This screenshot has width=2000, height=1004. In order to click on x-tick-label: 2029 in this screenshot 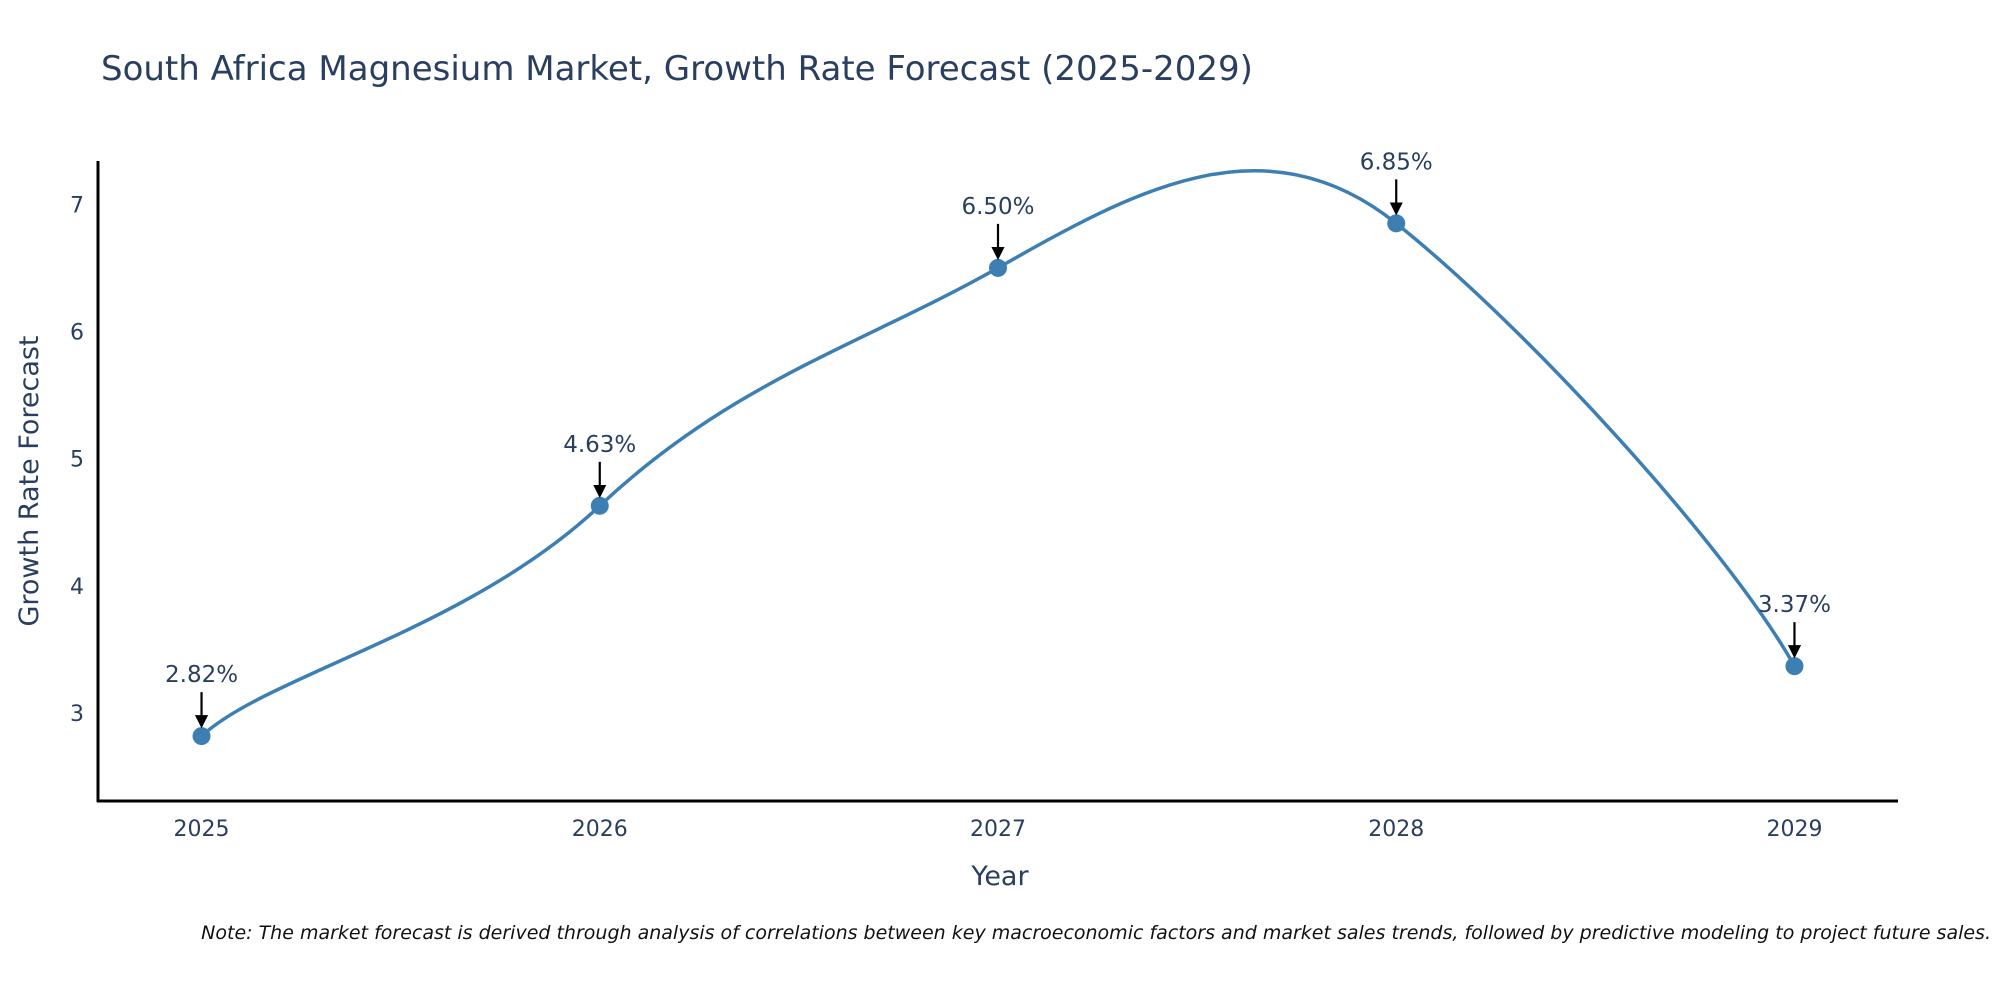, I will do `click(1794, 829)`.